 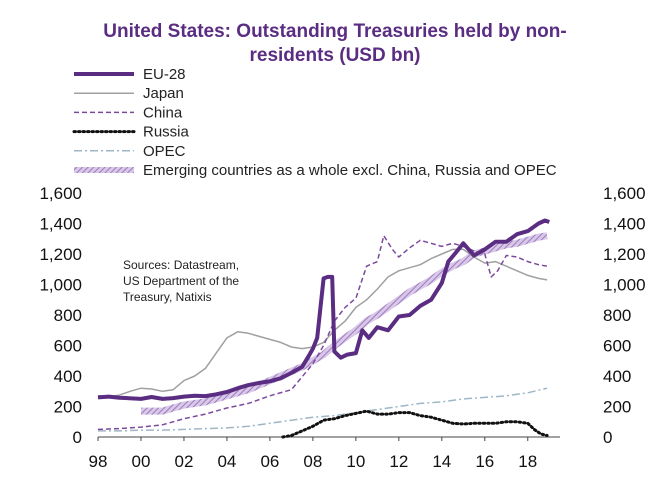 I want to click on y-tick-label-right: 1,200, so click(x=624, y=254).